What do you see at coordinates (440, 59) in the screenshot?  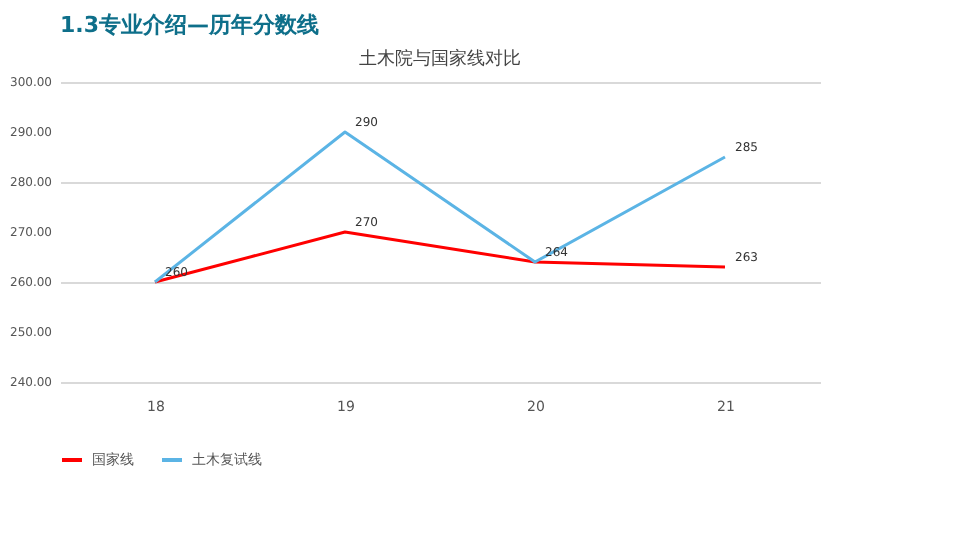 I see `chart-title: 土木院与国家线对比` at bounding box center [440, 59].